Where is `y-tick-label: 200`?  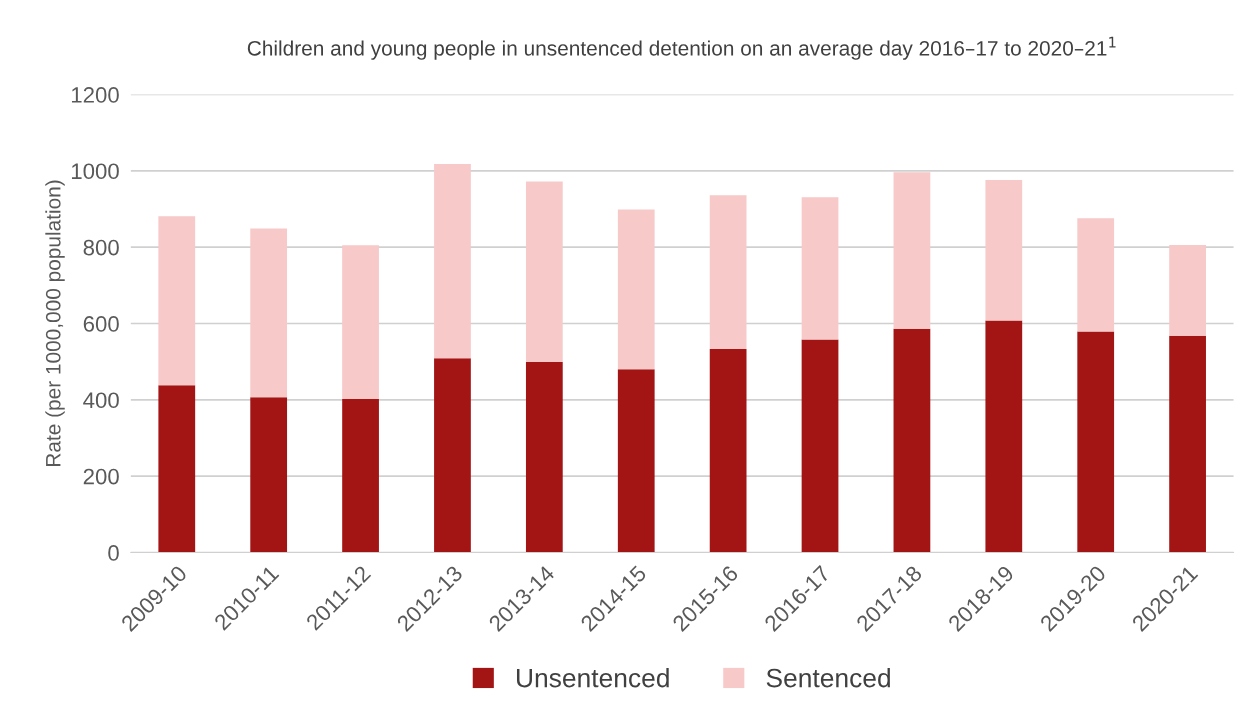
y-tick-label: 200 is located at coordinates (101, 476).